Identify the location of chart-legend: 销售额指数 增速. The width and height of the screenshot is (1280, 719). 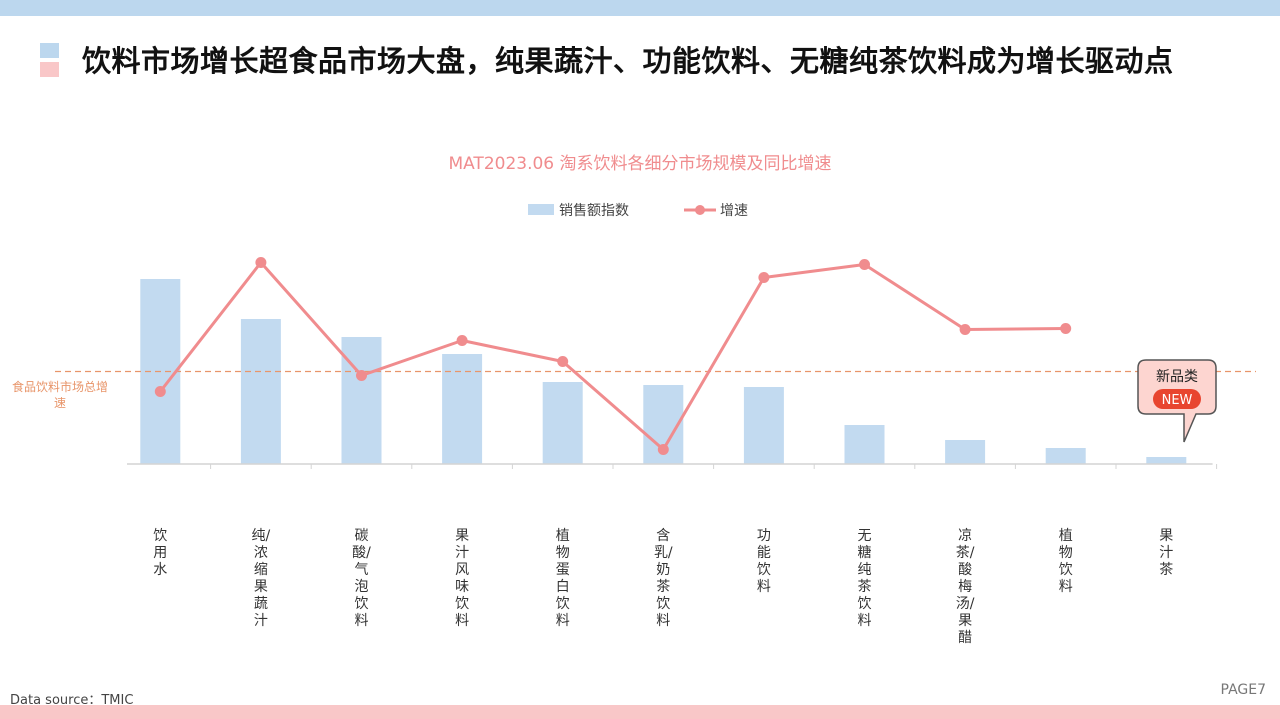
(638, 211).